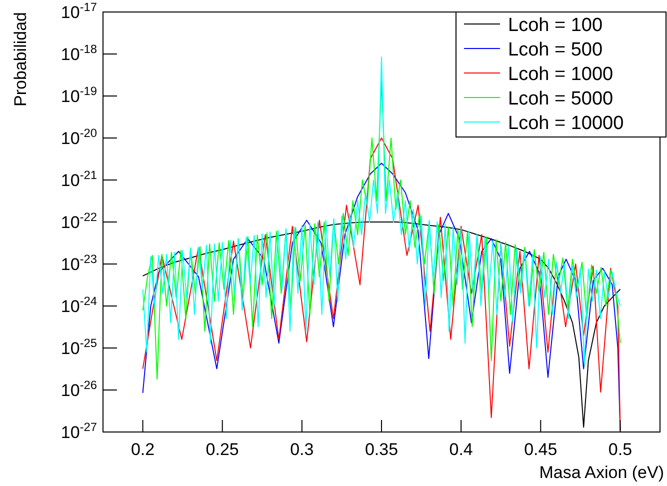 This screenshot has height=486, width=667. I want to click on y-tick-label: 10$^{-25}$, so click(79, 347).